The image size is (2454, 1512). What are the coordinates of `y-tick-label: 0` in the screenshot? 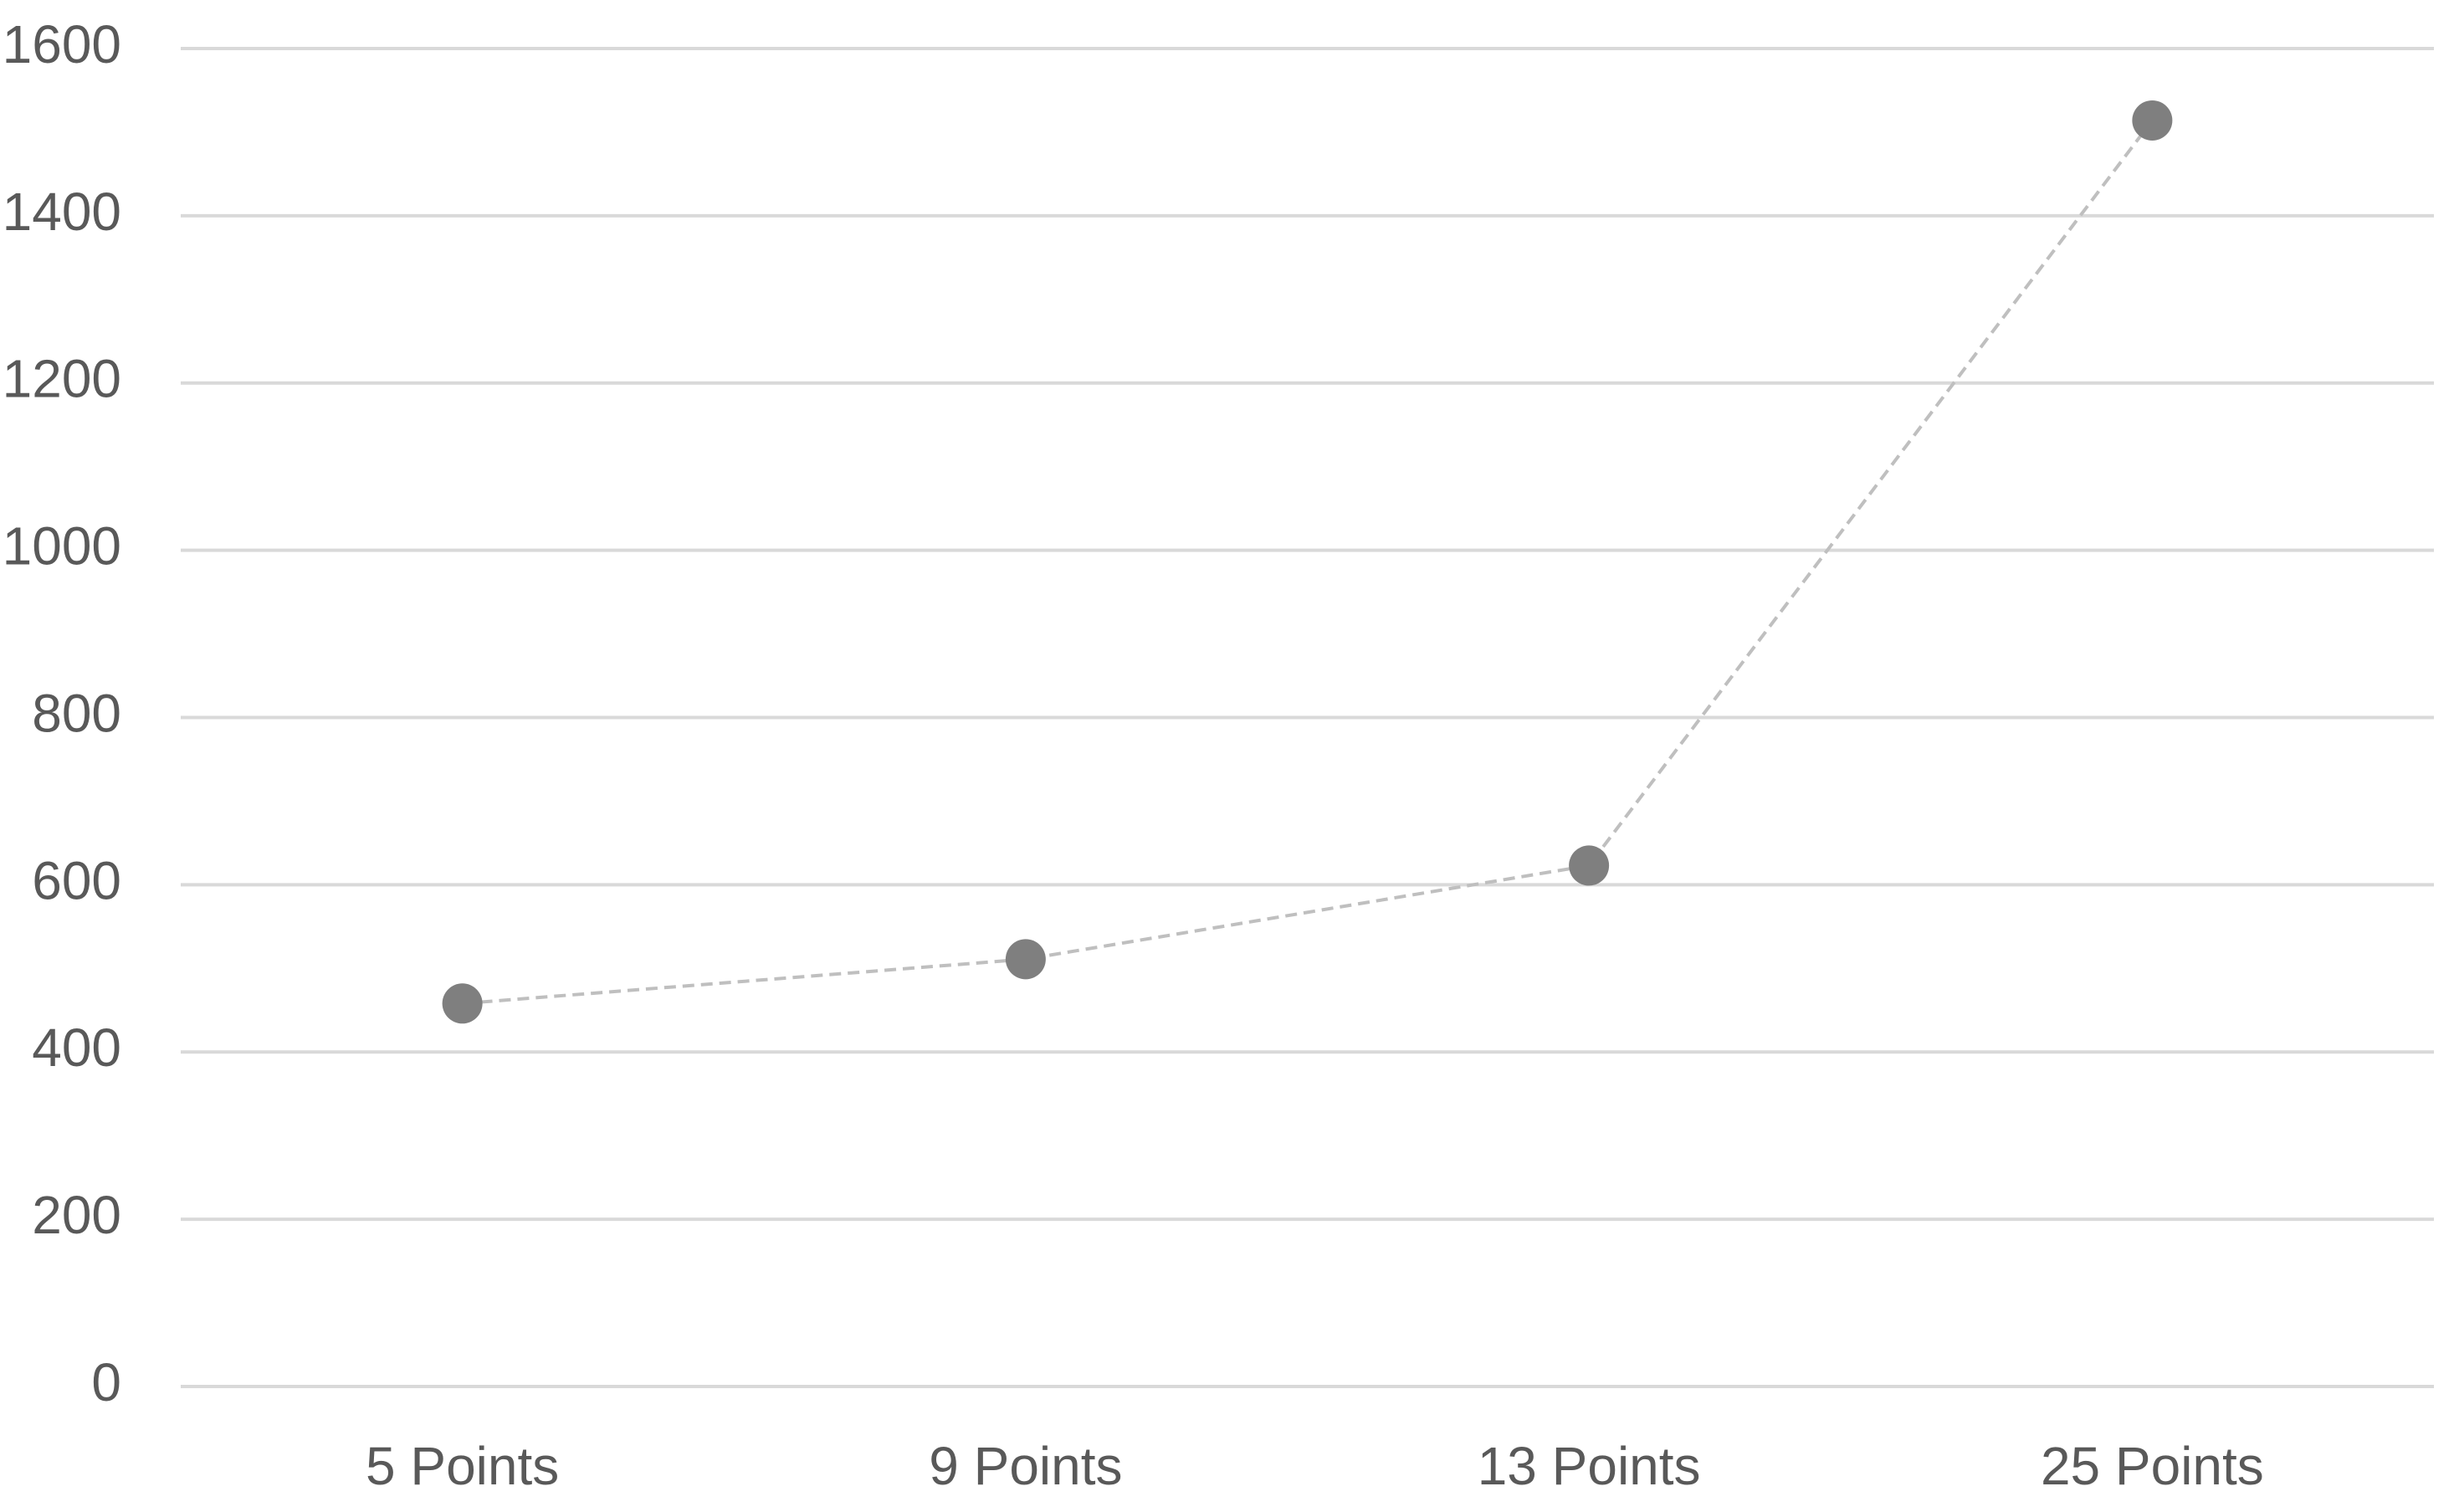 It's located at (106, 1382).